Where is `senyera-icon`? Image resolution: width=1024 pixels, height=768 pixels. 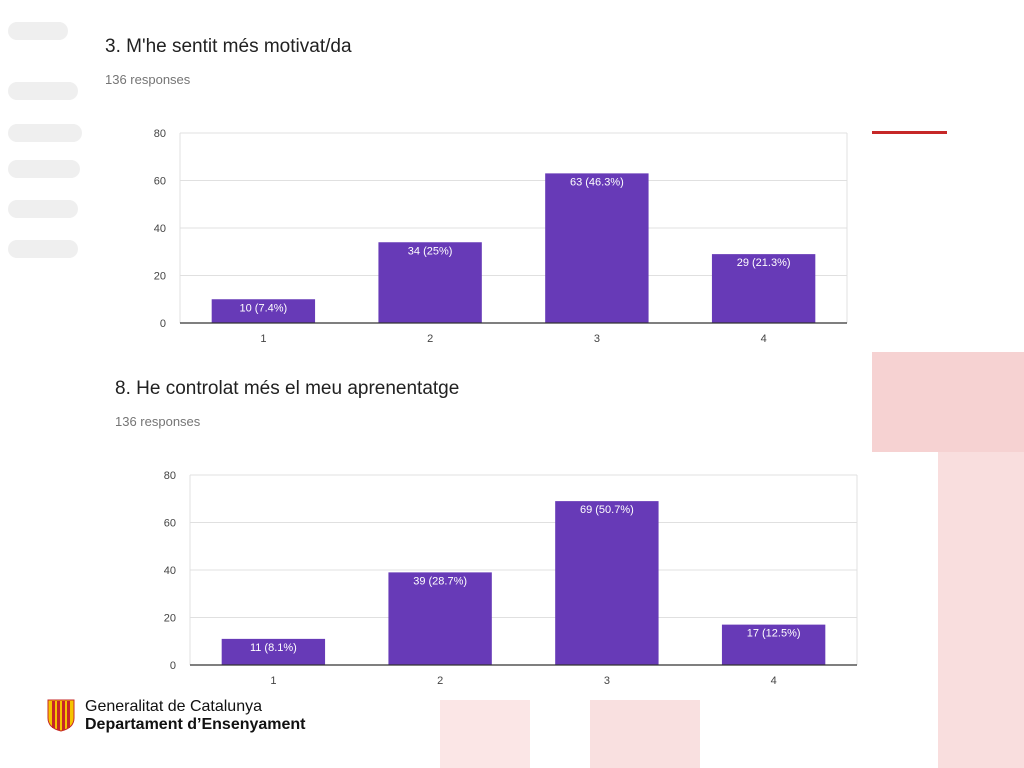 senyera-icon is located at coordinates (61, 715).